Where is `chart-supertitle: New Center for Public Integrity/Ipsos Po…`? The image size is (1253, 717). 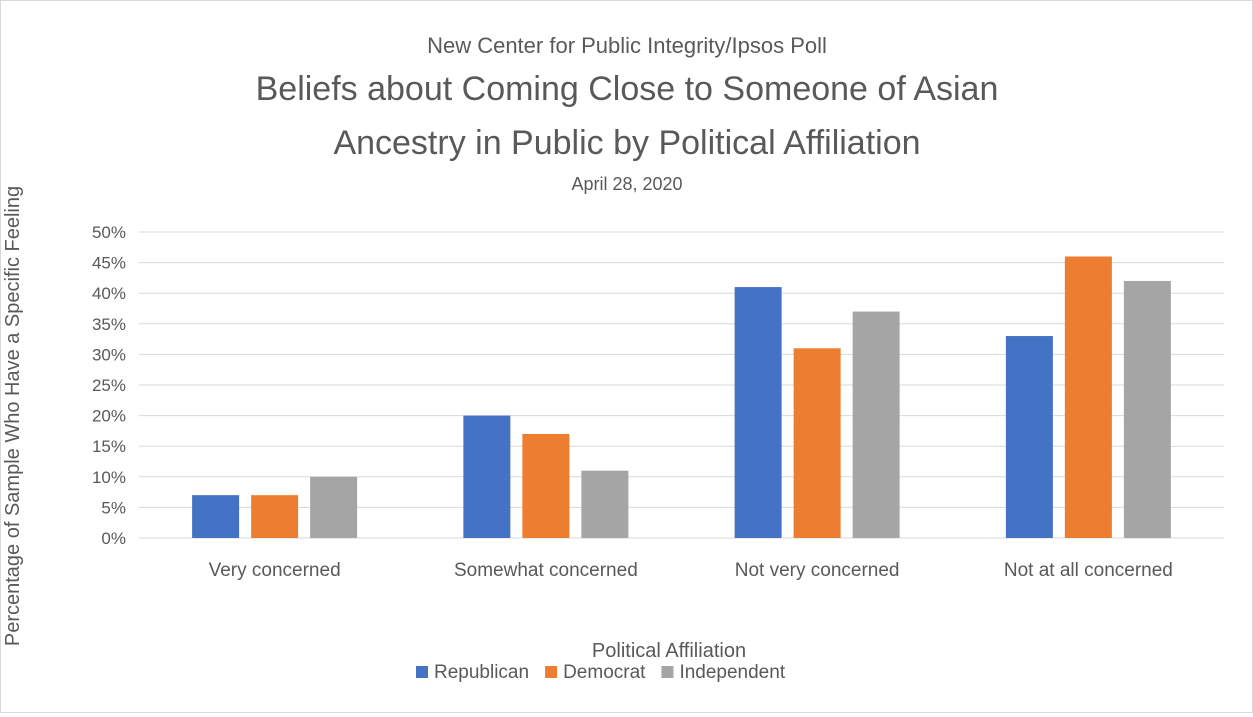
chart-supertitle: New Center for Public Integrity/Ipsos Po… is located at coordinates (627, 45).